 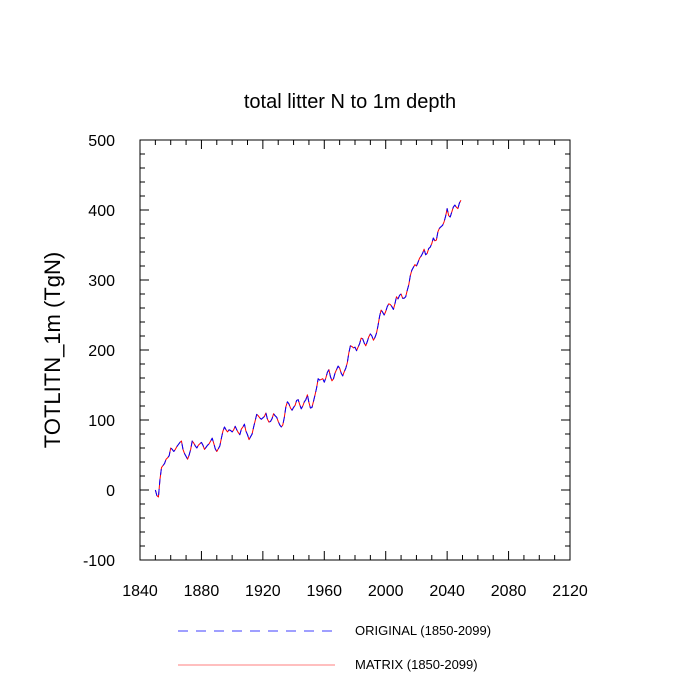 What do you see at coordinates (416, 664) in the screenshot?
I see `legend-label-matrix: MATRIX (1850-2099)` at bounding box center [416, 664].